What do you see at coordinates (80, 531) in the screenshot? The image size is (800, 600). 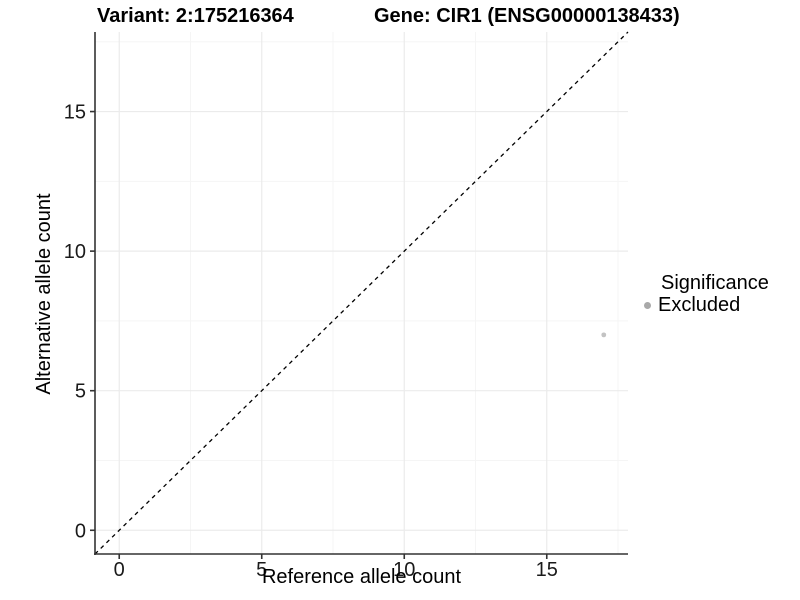 I see `y-tick-label: 0` at bounding box center [80, 531].